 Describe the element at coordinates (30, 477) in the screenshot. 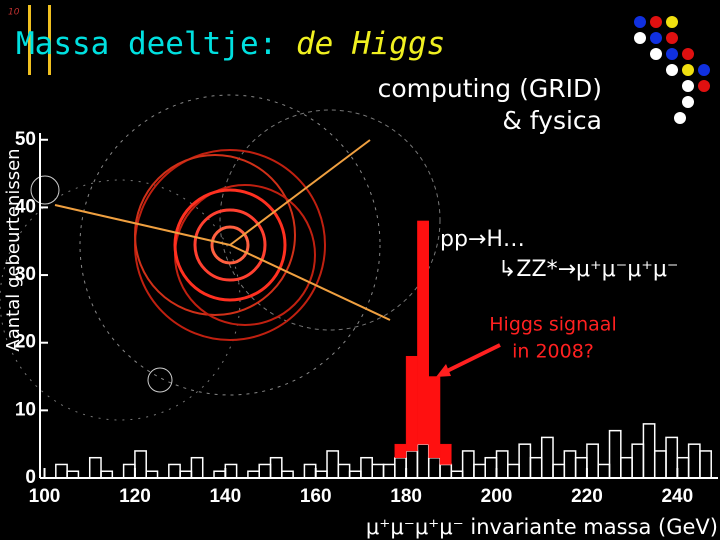

I see `y-tick-label: 0` at that location.